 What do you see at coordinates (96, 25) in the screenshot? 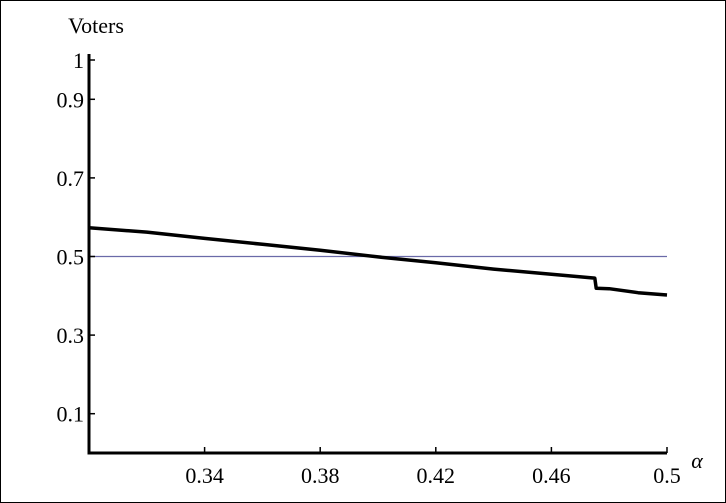
I see `y-axis-title: Voters` at bounding box center [96, 25].